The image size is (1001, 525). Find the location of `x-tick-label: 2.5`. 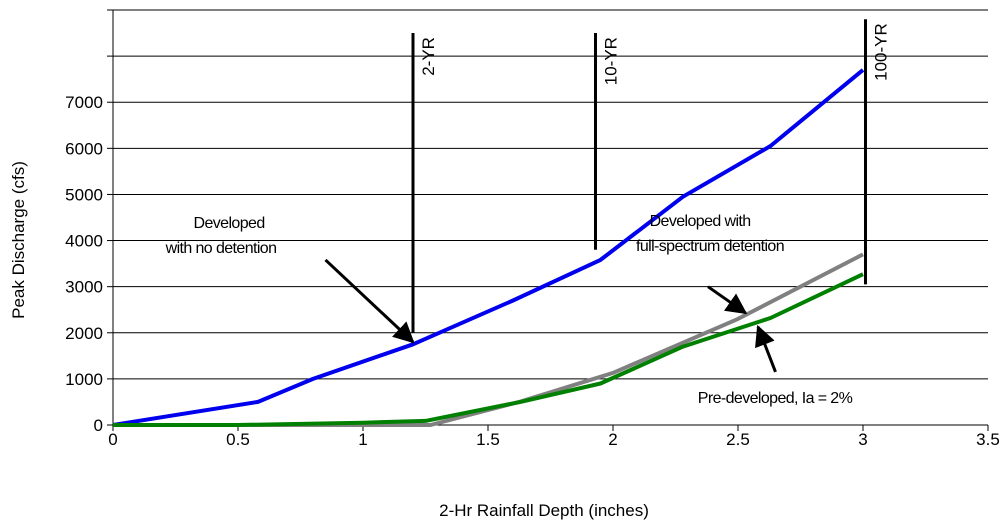

x-tick-label: 2.5 is located at coordinates (738, 439).